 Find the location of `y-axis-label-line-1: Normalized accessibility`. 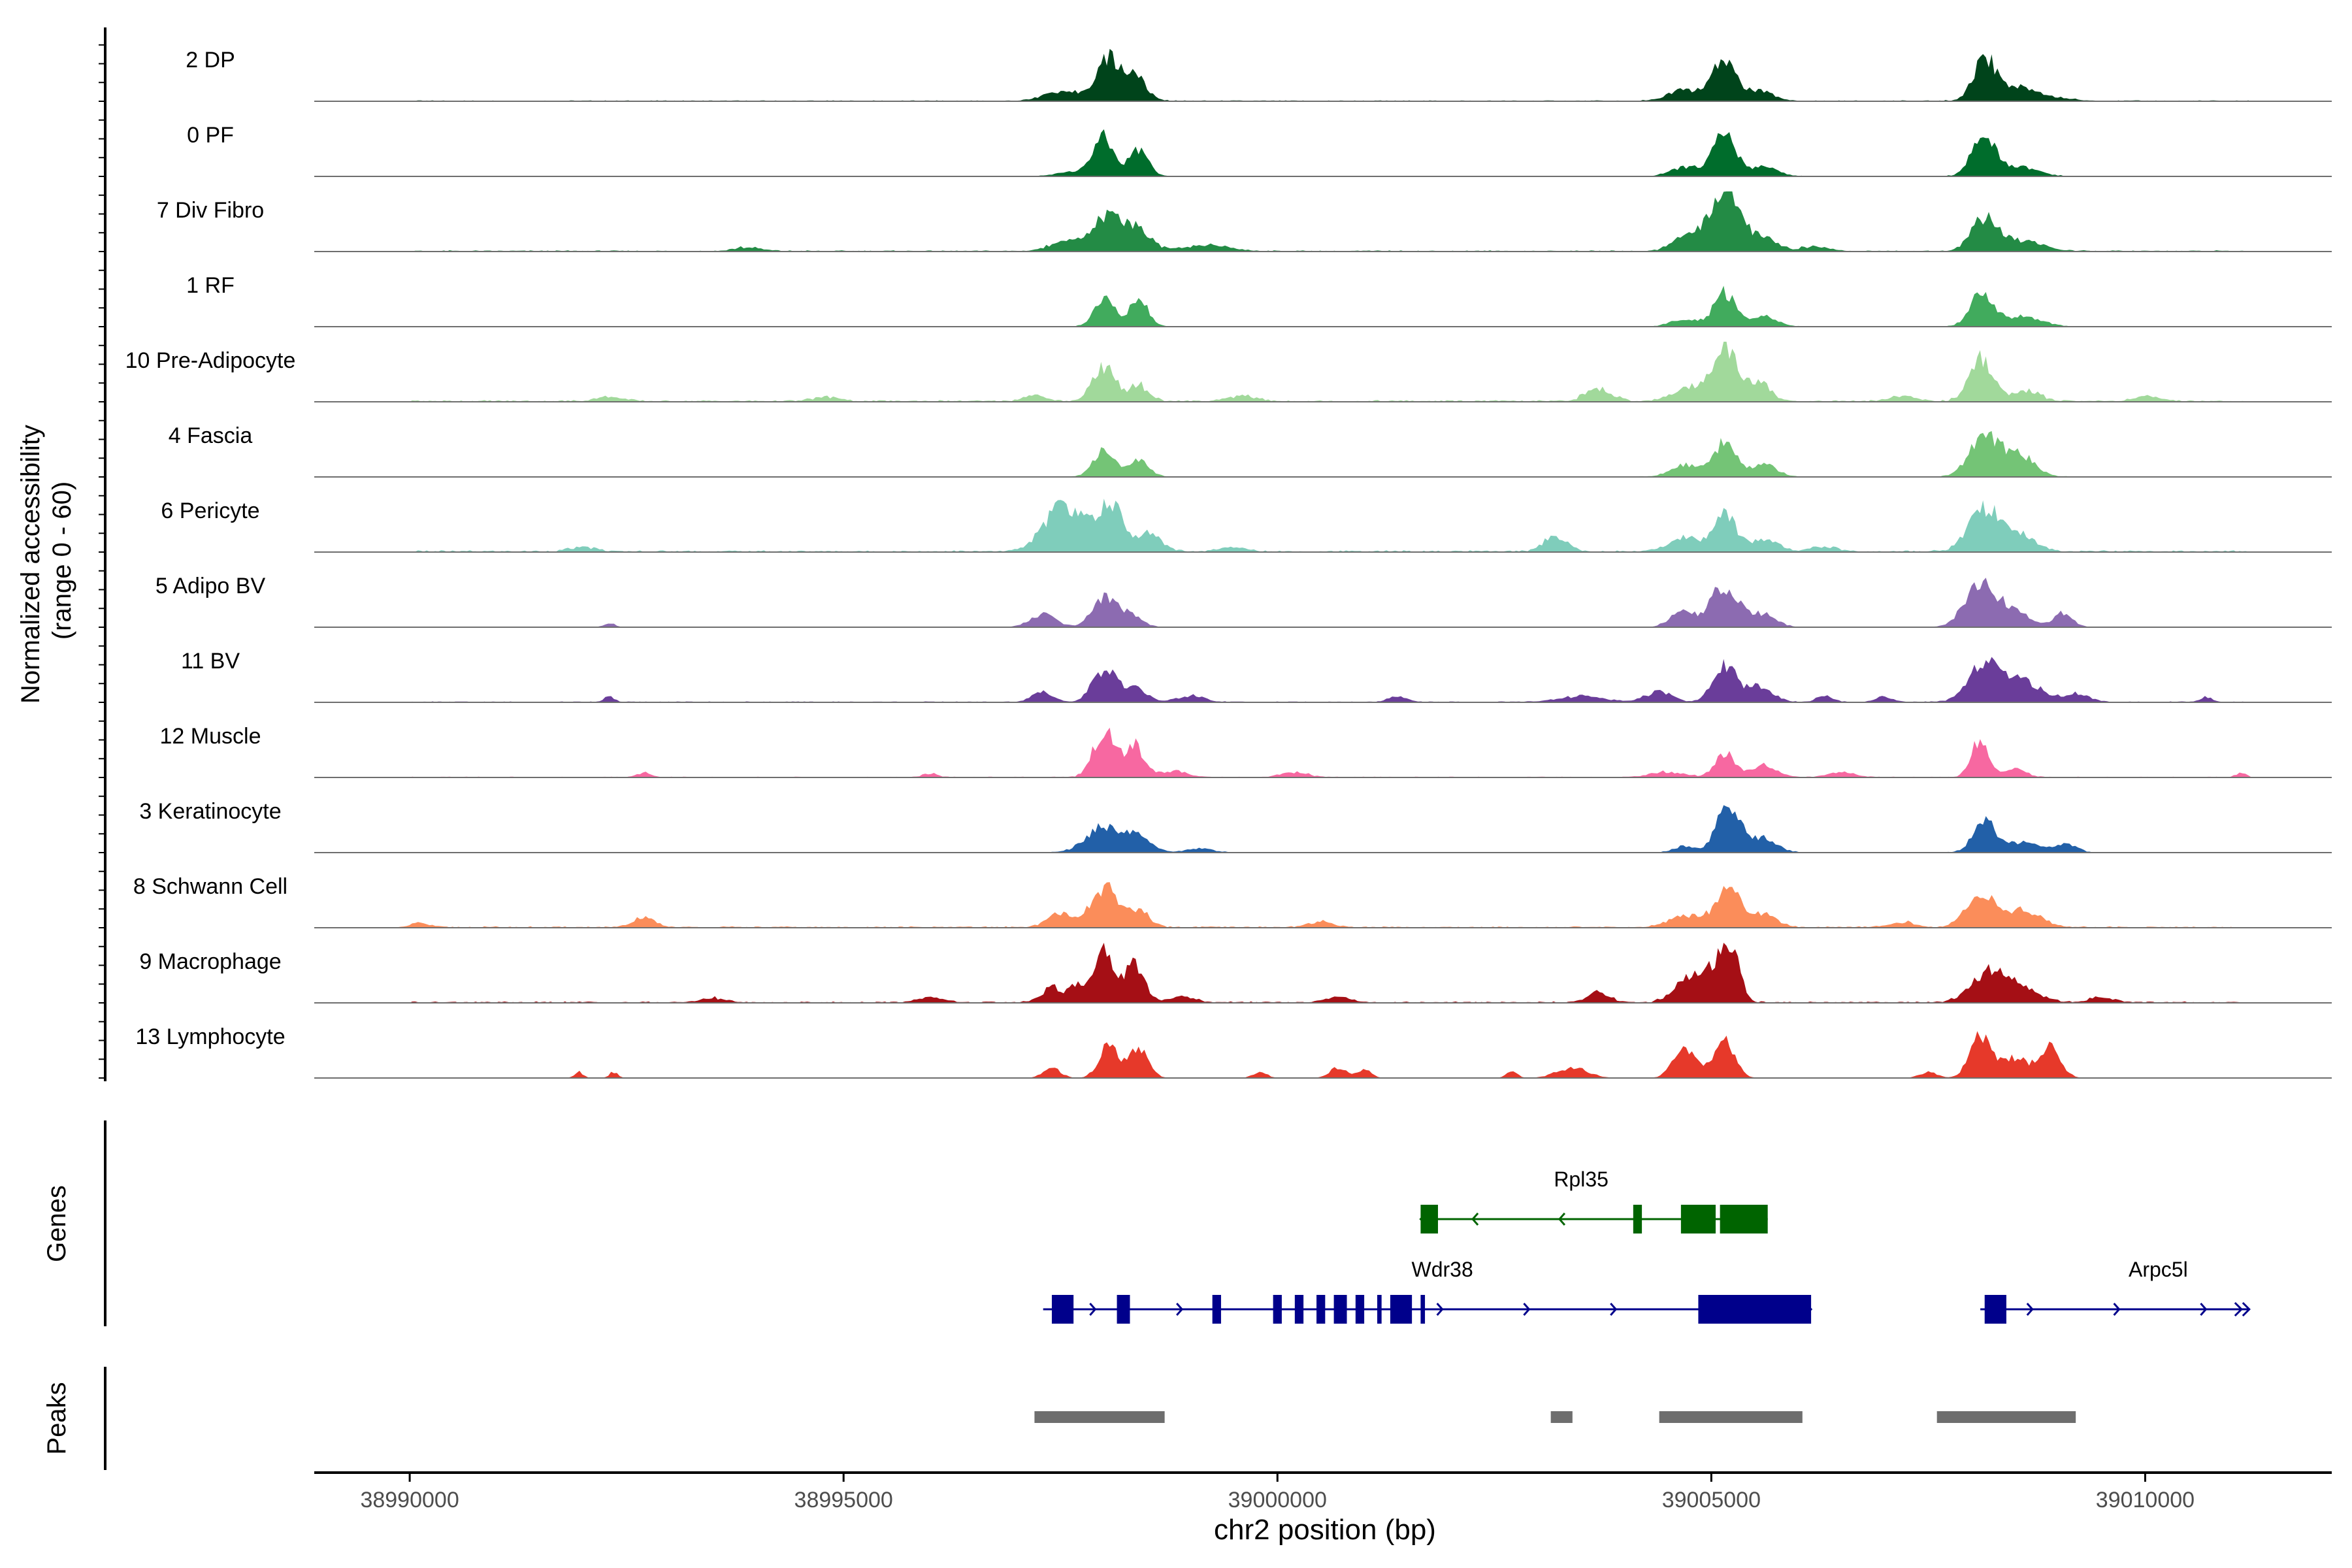

y-axis-label-line-1: Normalized accessibility is located at coordinates (30, 564).